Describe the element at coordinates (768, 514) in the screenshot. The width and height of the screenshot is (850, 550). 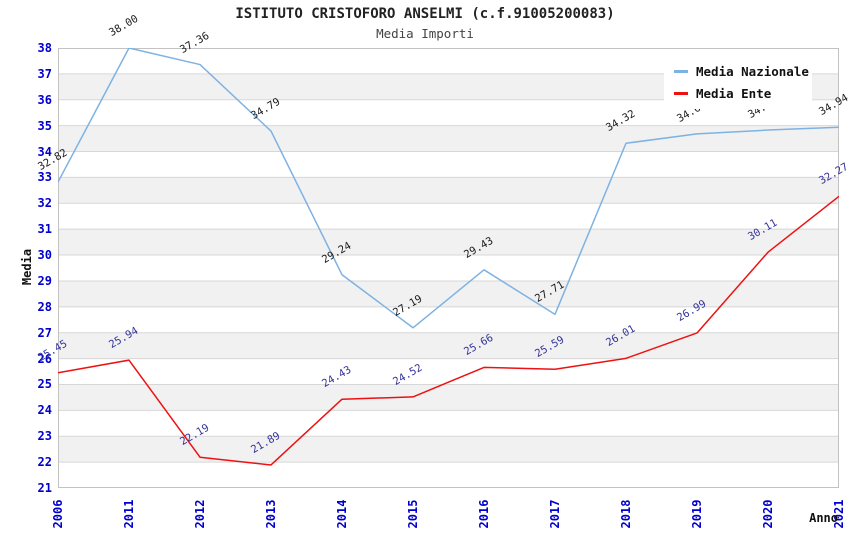
I see `x-tick-label: 2020` at that location.